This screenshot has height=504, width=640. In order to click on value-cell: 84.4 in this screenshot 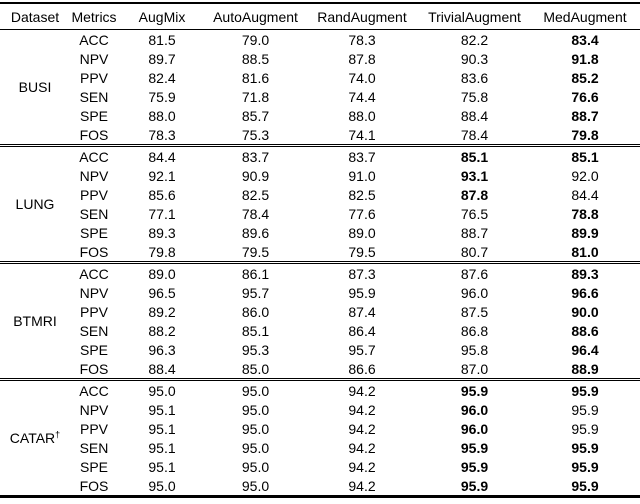, I will do `click(585, 194)`.